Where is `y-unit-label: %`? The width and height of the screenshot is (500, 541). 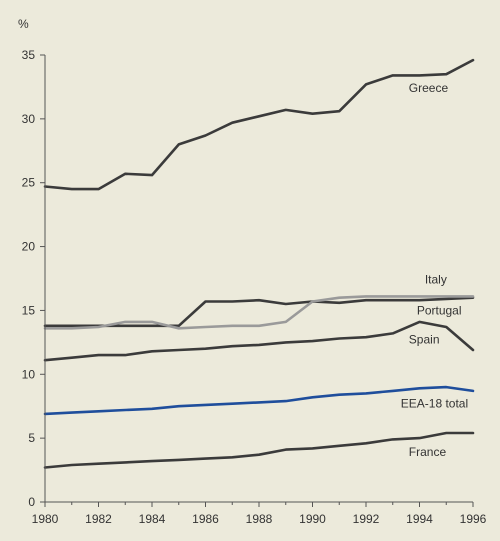 y-unit-label: % is located at coordinates (23, 24).